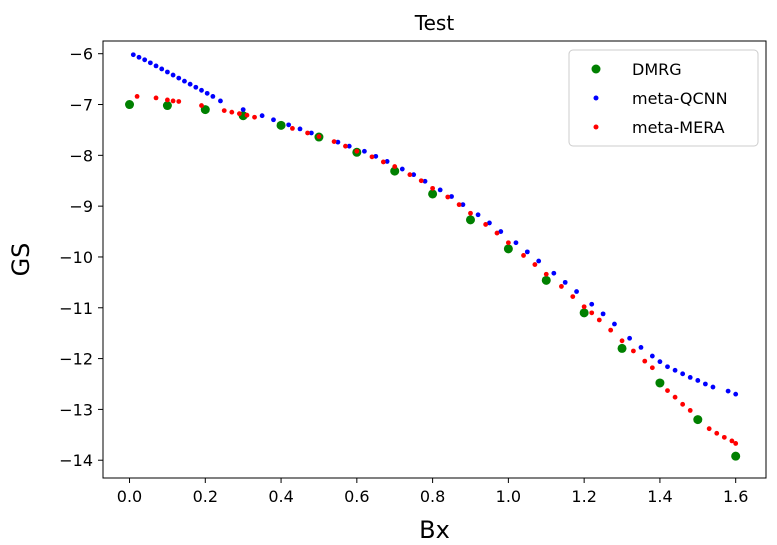  What do you see at coordinates (76, 308) in the screenshot?
I see `y-tick-label: −11` at bounding box center [76, 308].